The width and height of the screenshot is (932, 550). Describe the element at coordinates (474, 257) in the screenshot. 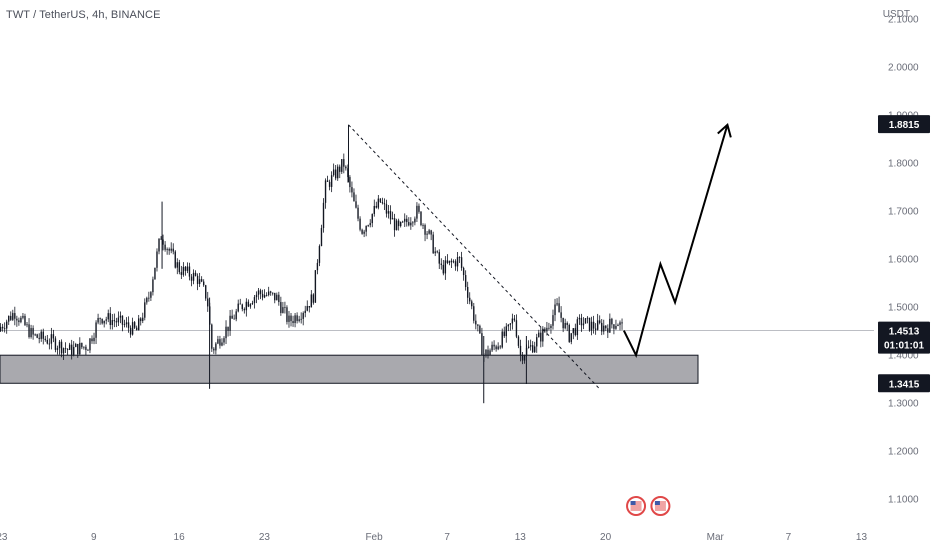

I see `descending-trendline` at that location.